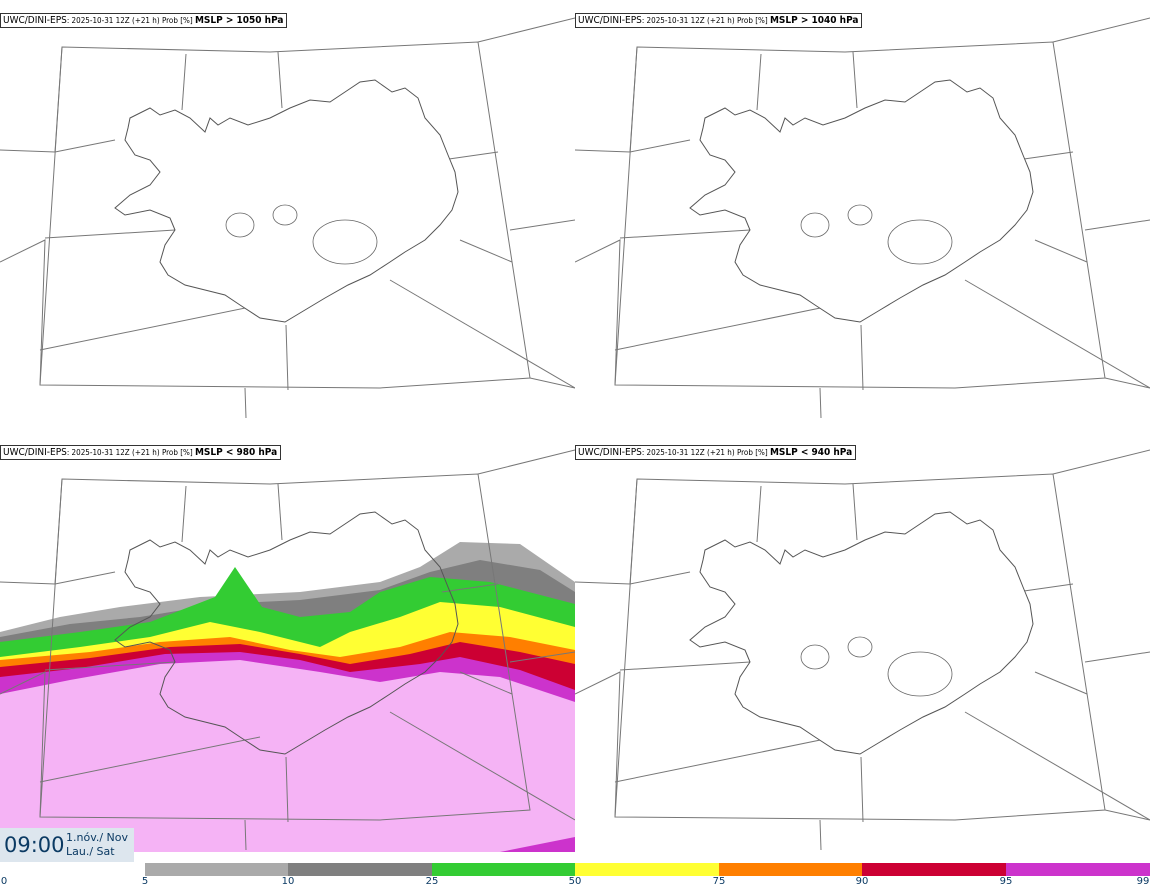 The image size is (1150, 891). Describe the element at coordinates (811, 452) in the screenshot. I see `parameter-label: MSLP < 940 hPa` at that location.